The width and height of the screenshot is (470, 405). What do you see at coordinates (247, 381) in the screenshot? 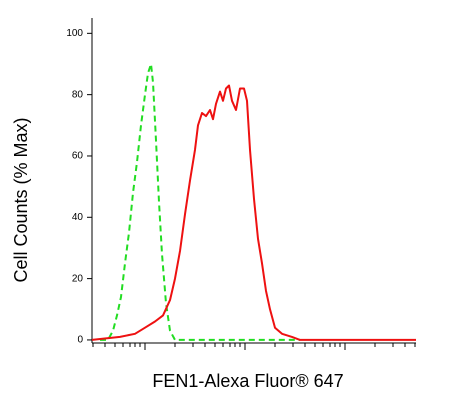
I see `x-axis-title: FEN1-Alexa Fluor® 647` at bounding box center [247, 381].